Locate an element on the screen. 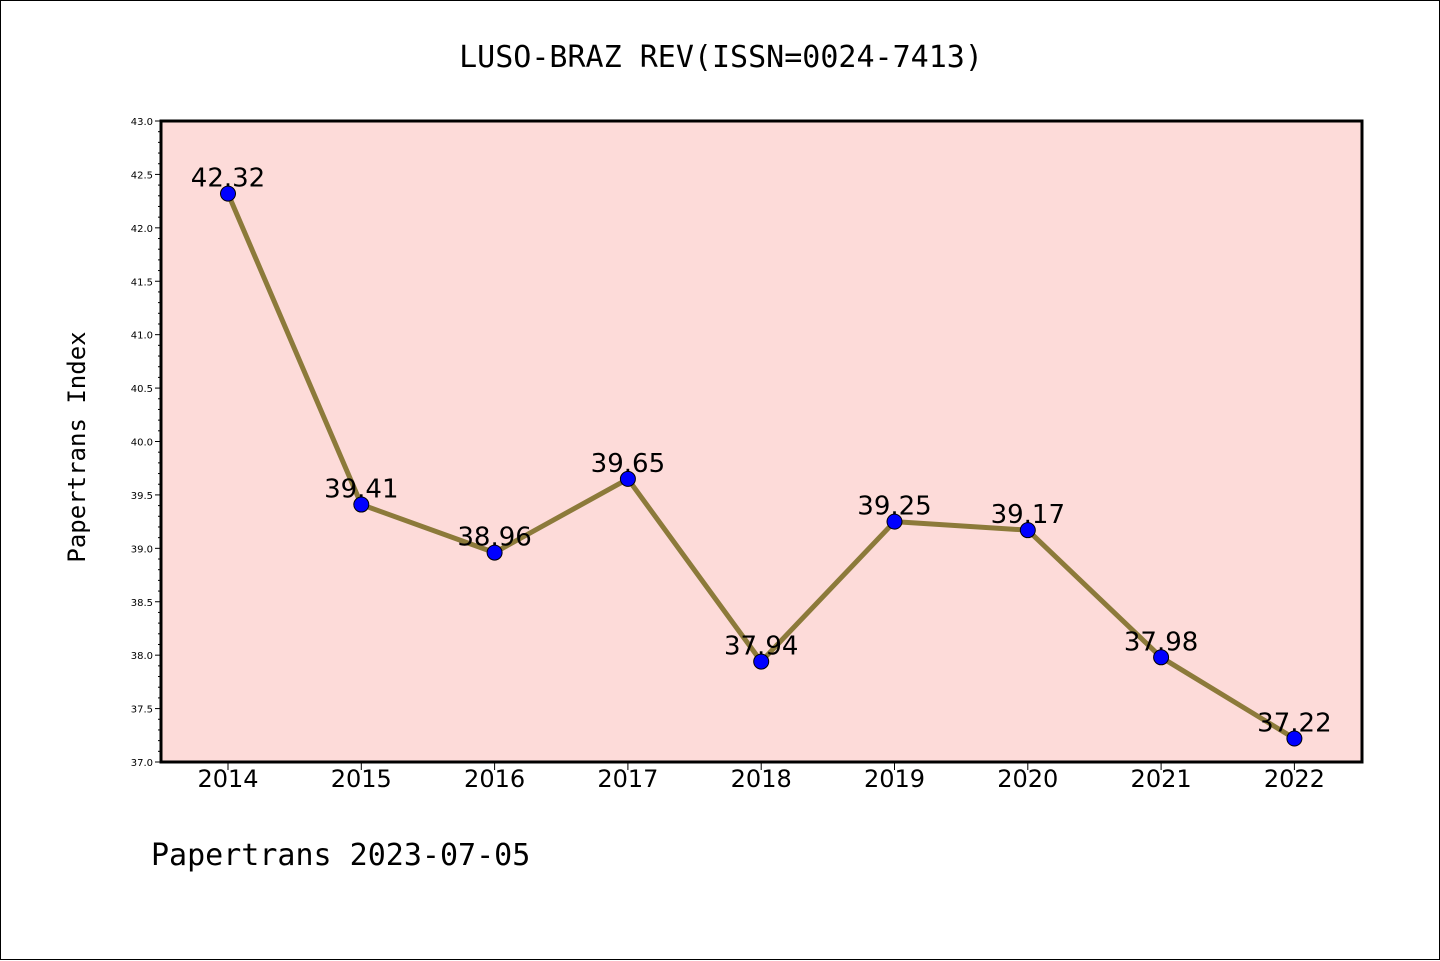 Image resolution: width=1440 pixels, height=961 pixels. y-tick-label: 41.5 is located at coordinates (142, 282).